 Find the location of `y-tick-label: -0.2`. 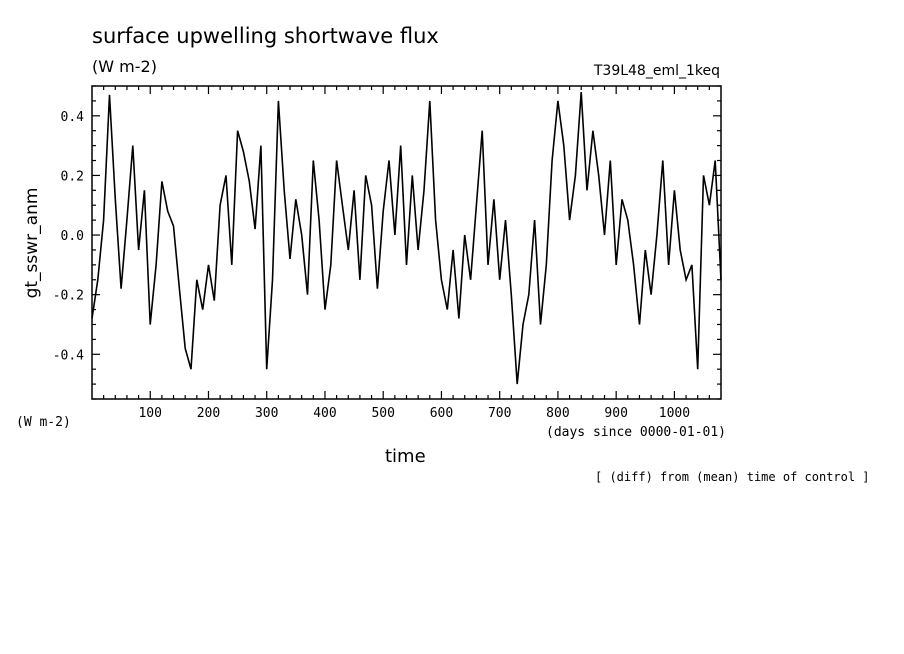

y-tick-label: -0.2 is located at coordinates (68, 296).